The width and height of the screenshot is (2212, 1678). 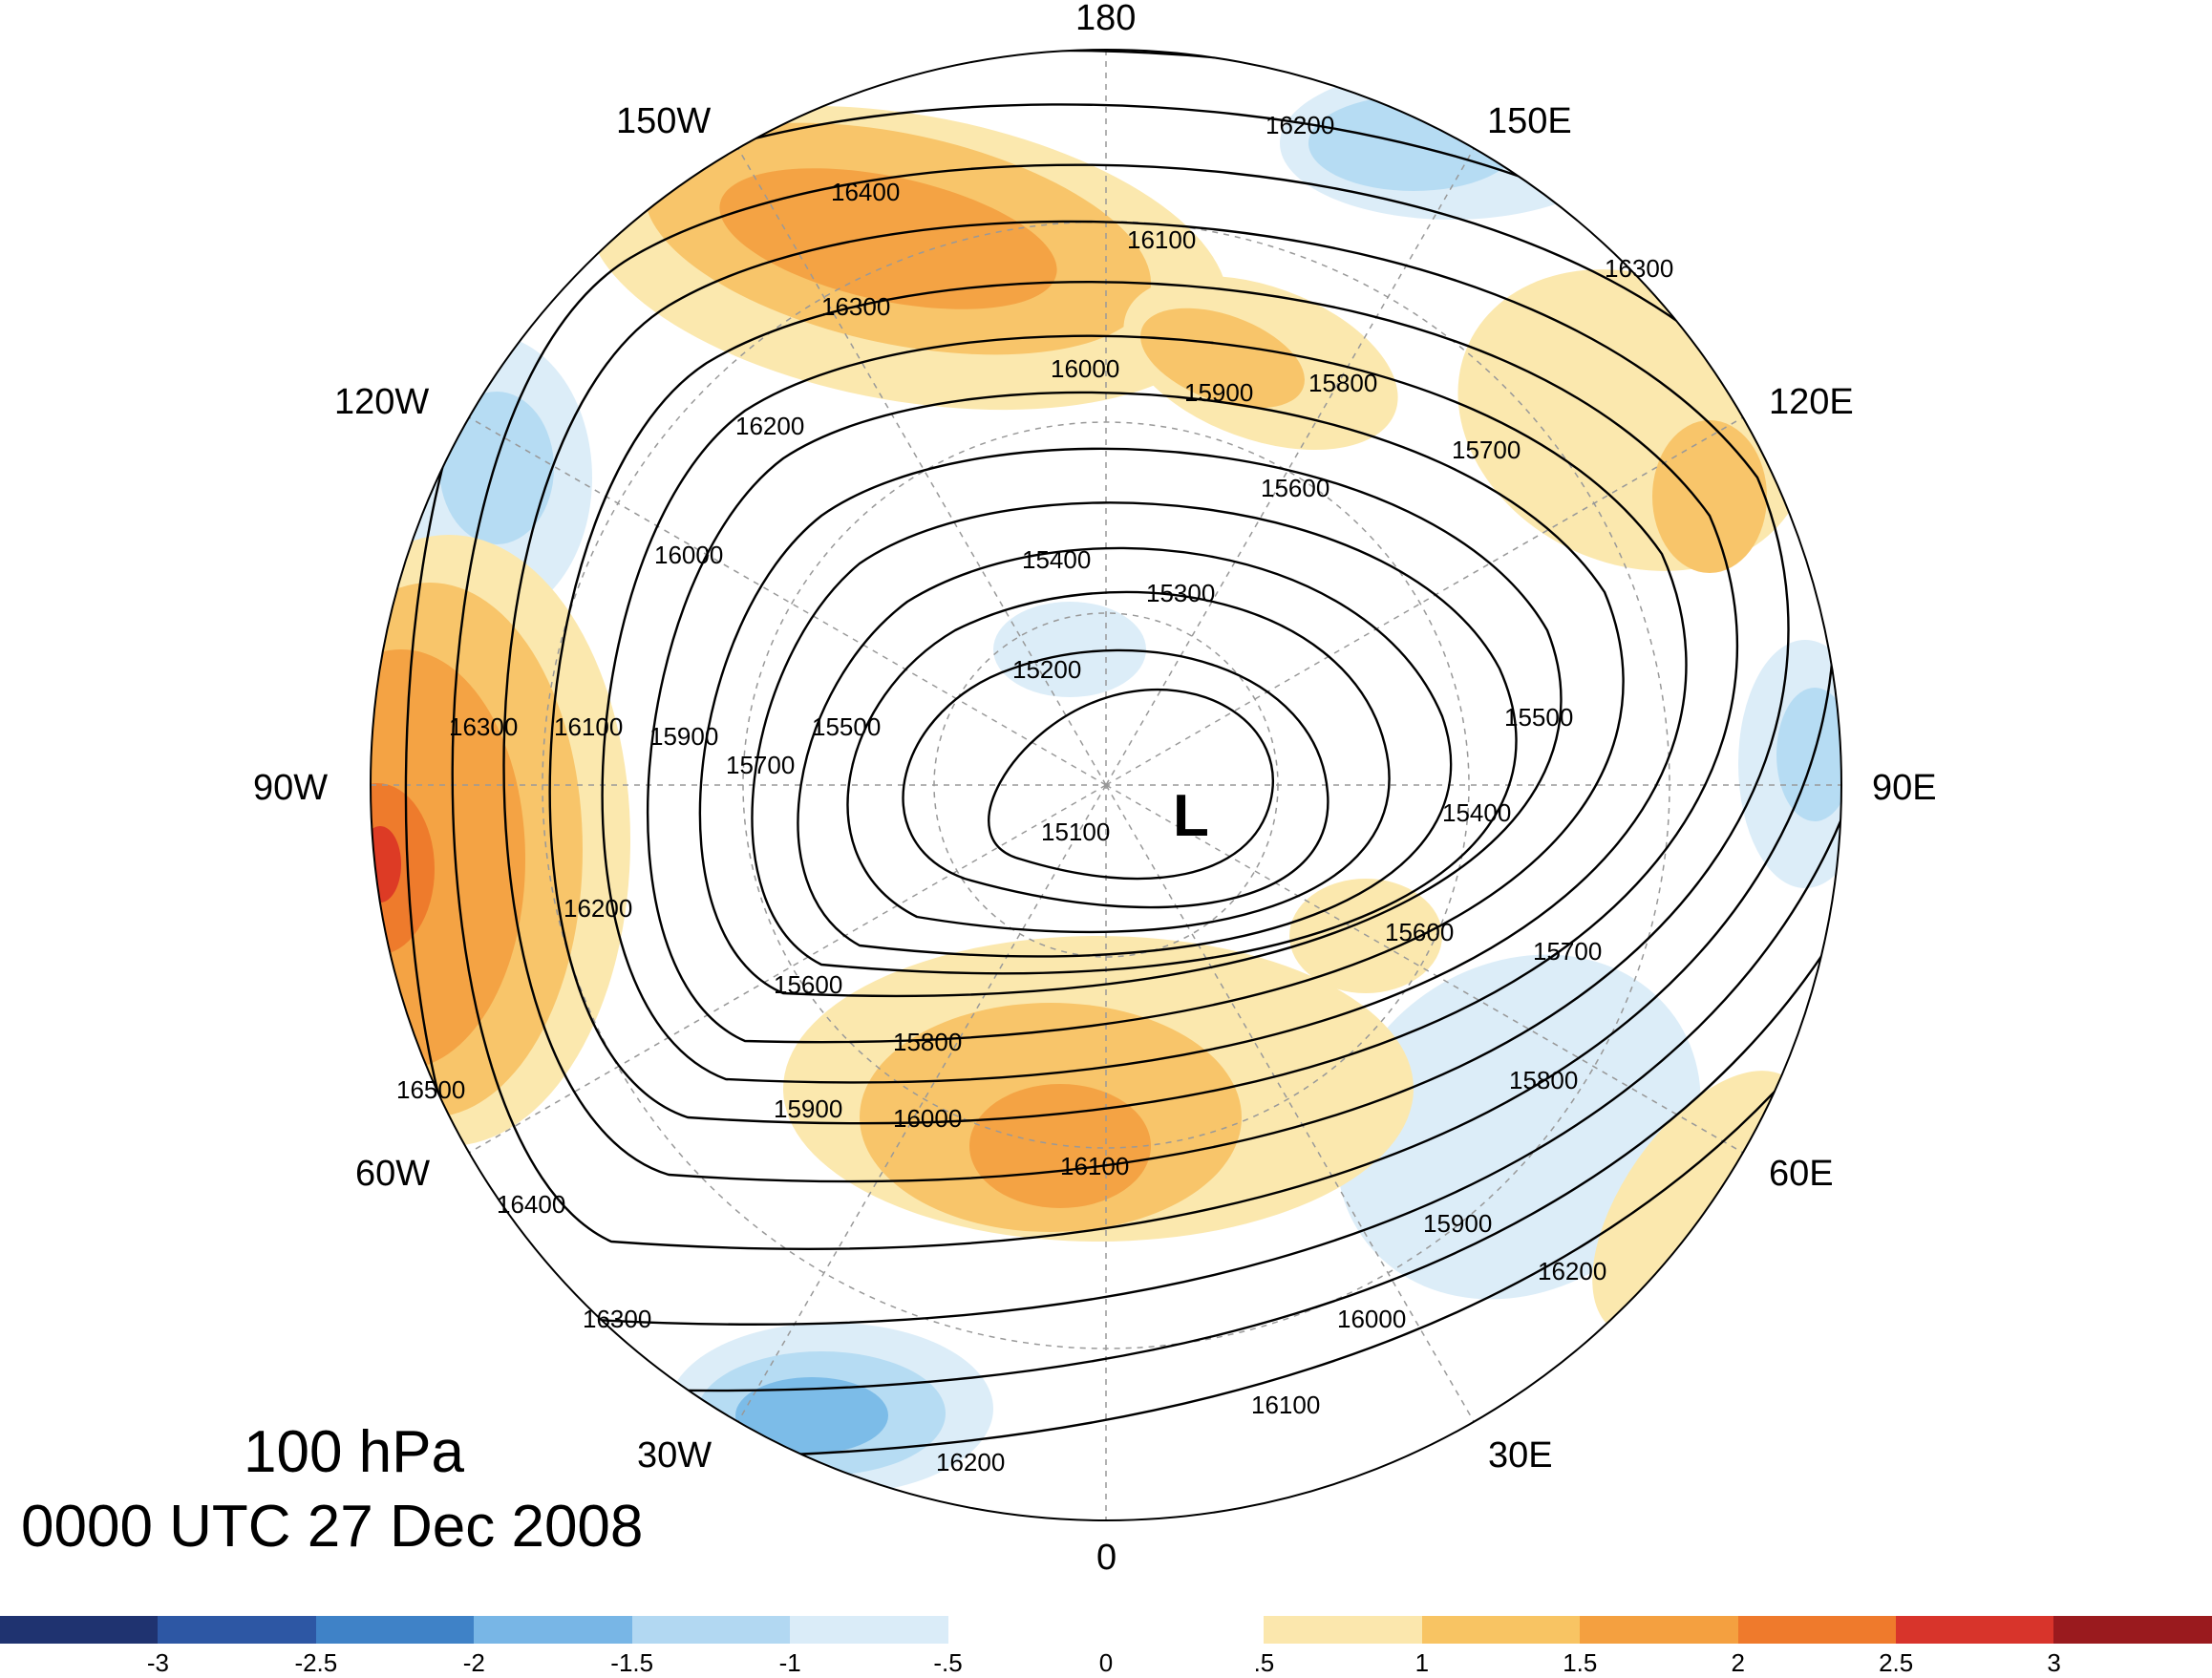 What do you see at coordinates (1811, 402) in the screenshot?
I see `lon-label-120e: 120E` at bounding box center [1811, 402].